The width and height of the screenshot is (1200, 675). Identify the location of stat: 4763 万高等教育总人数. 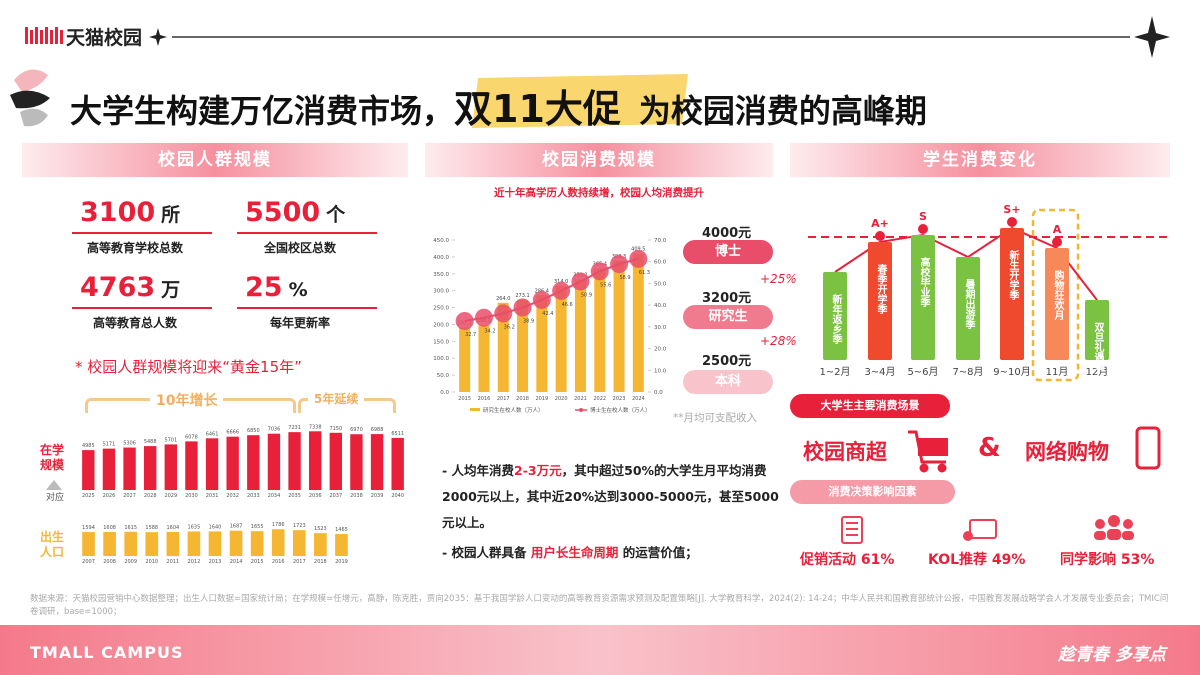
(156, 301).